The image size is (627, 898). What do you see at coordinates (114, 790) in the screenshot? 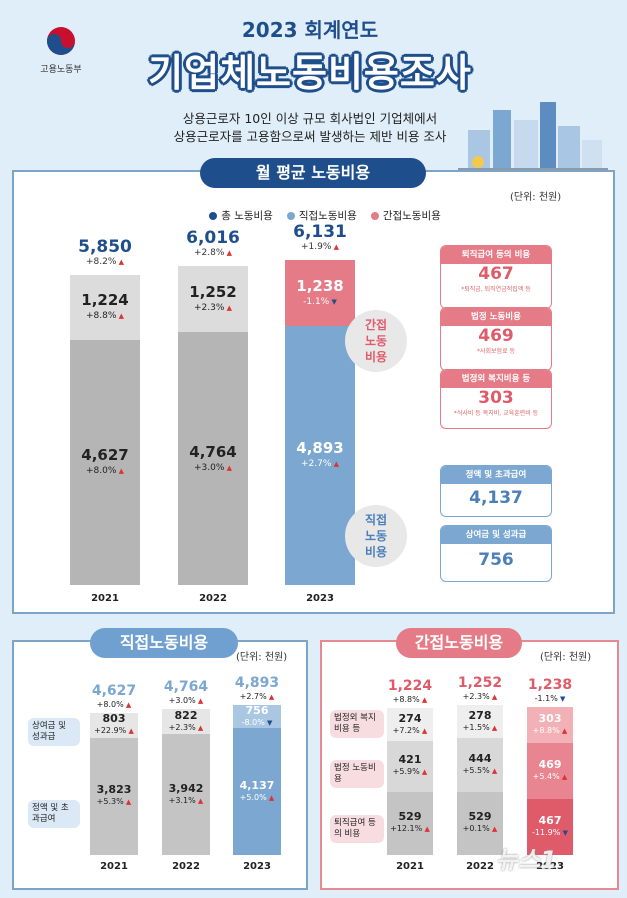
I see `value-1-s0-2021: 3,823` at bounding box center [114, 790].